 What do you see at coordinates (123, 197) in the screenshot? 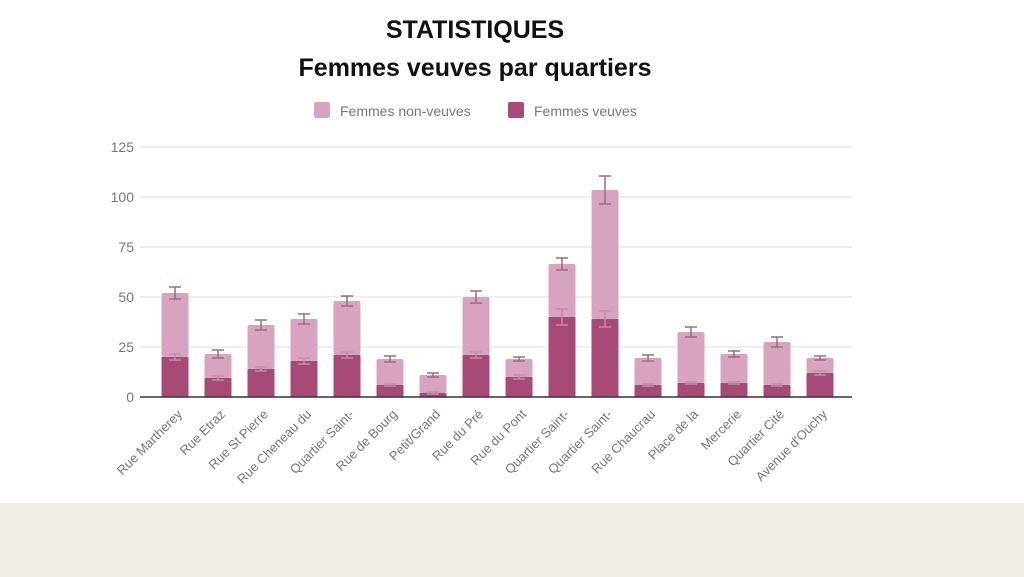
I see `y-tick-label: 100` at bounding box center [123, 197].